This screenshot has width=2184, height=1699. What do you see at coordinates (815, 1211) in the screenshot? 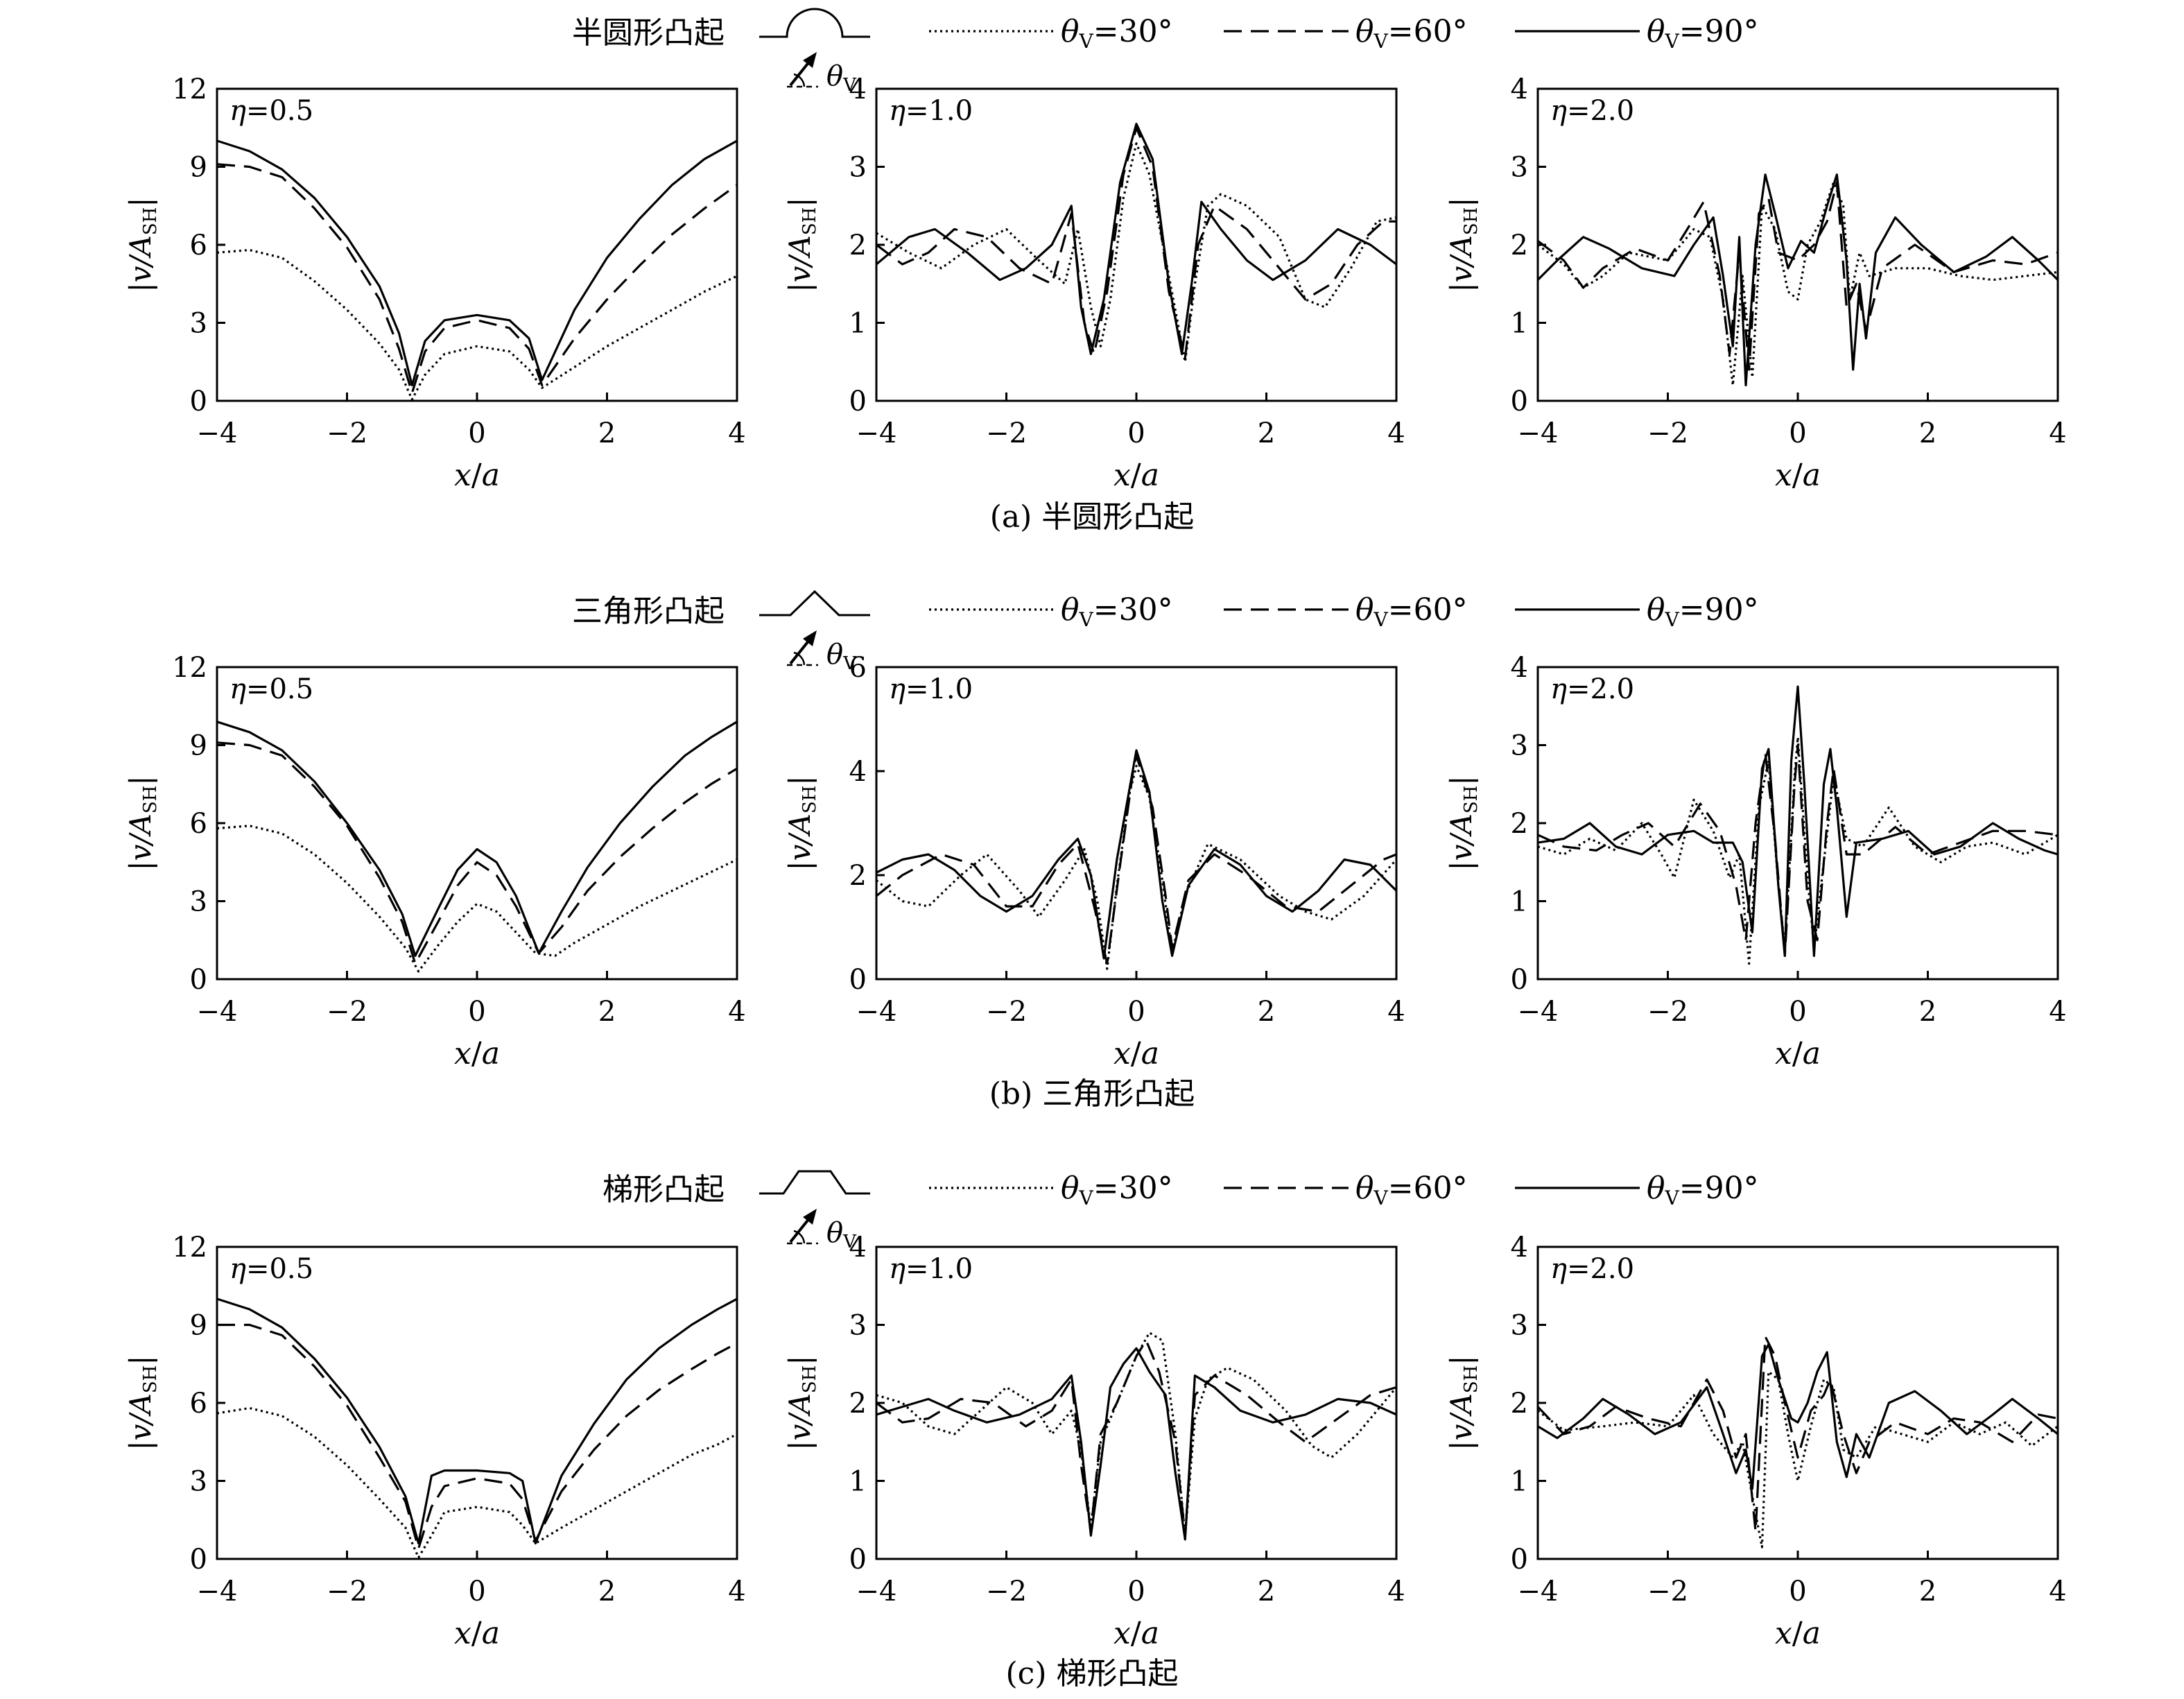
I see `trapezoid-bump-icon: θV` at bounding box center [815, 1211].